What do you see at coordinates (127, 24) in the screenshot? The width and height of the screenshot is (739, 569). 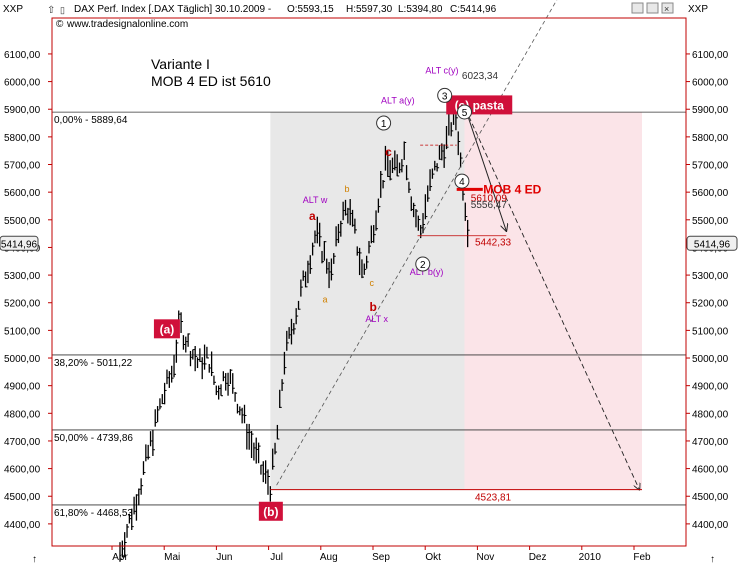 I see `website: www.tradesignalonline.com` at bounding box center [127, 24].